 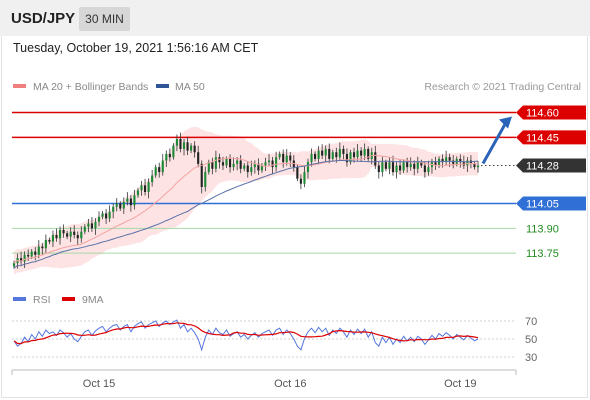 What do you see at coordinates (542, 205) in the screenshot?
I see `level-label-114.05: 114.05` at bounding box center [542, 205].